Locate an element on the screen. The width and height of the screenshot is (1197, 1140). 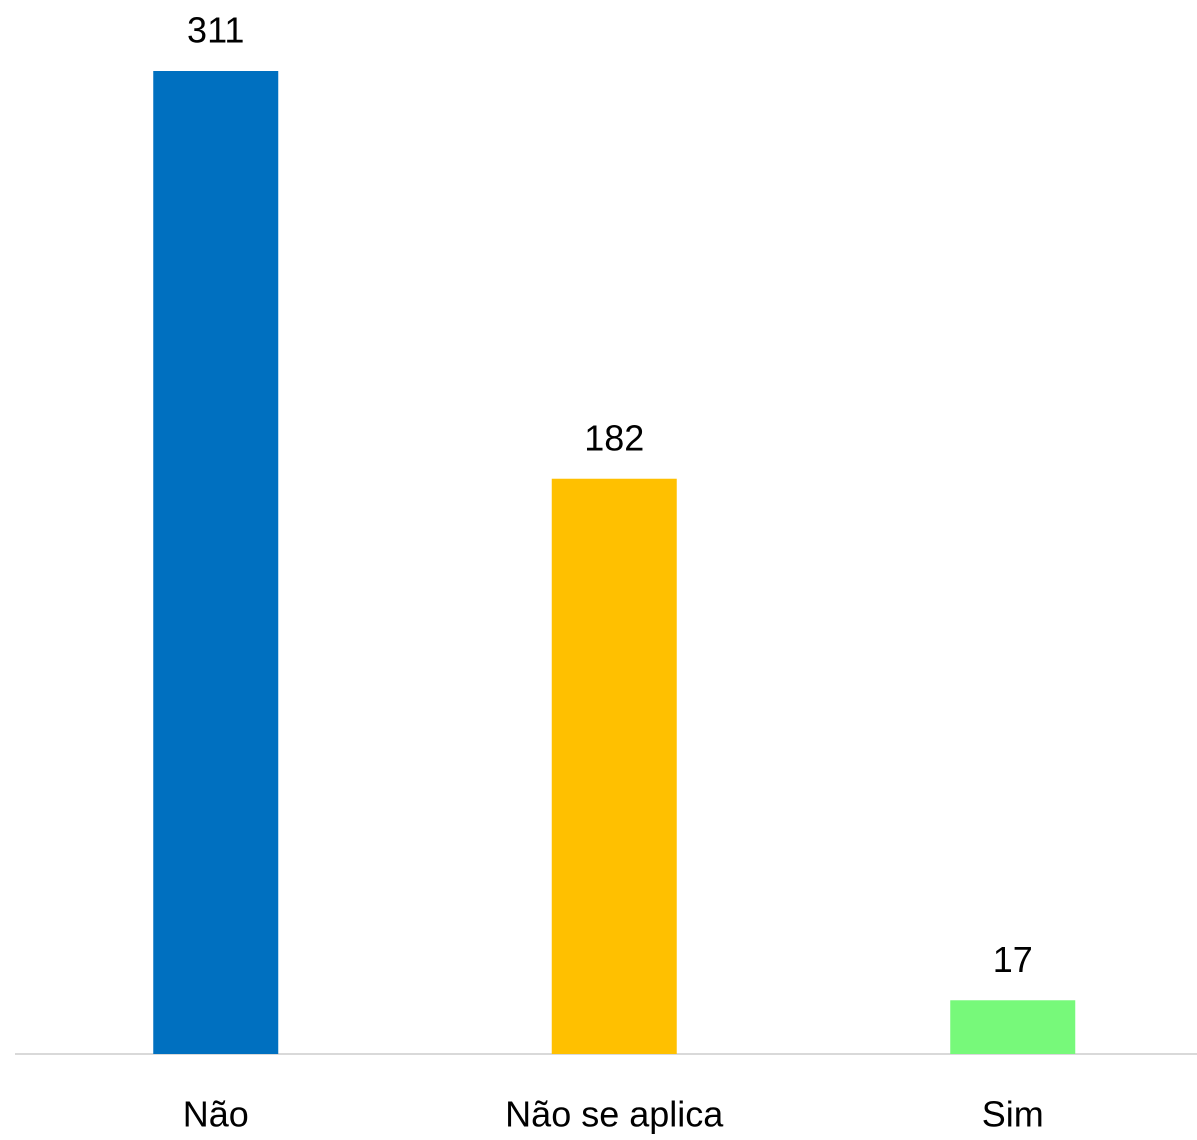
x-tick-label: Não is located at coordinates (216, 1114).